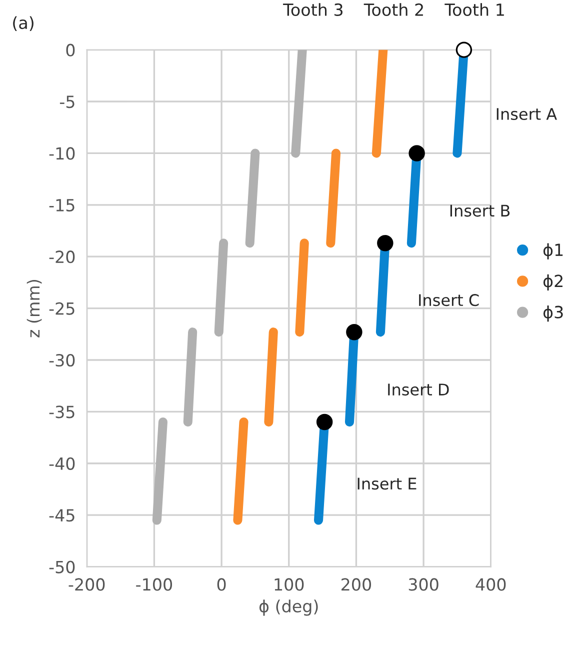 Image resolution: width=583 pixels, height=647 pixels. What do you see at coordinates (67, 102) in the screenshot?
I see `y-tick-label: -5` at bounding box center [67, 102].